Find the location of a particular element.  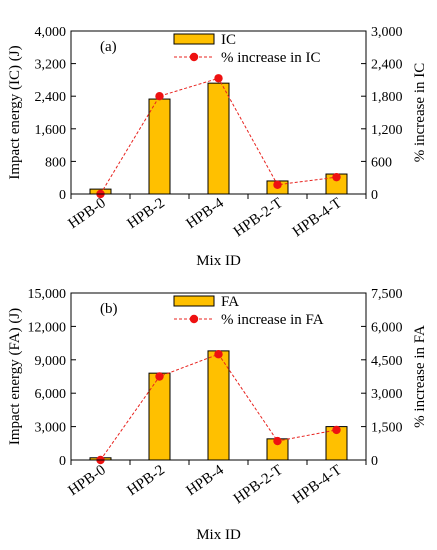

legend-label-bar: IC is located at coordinates (228, 40).